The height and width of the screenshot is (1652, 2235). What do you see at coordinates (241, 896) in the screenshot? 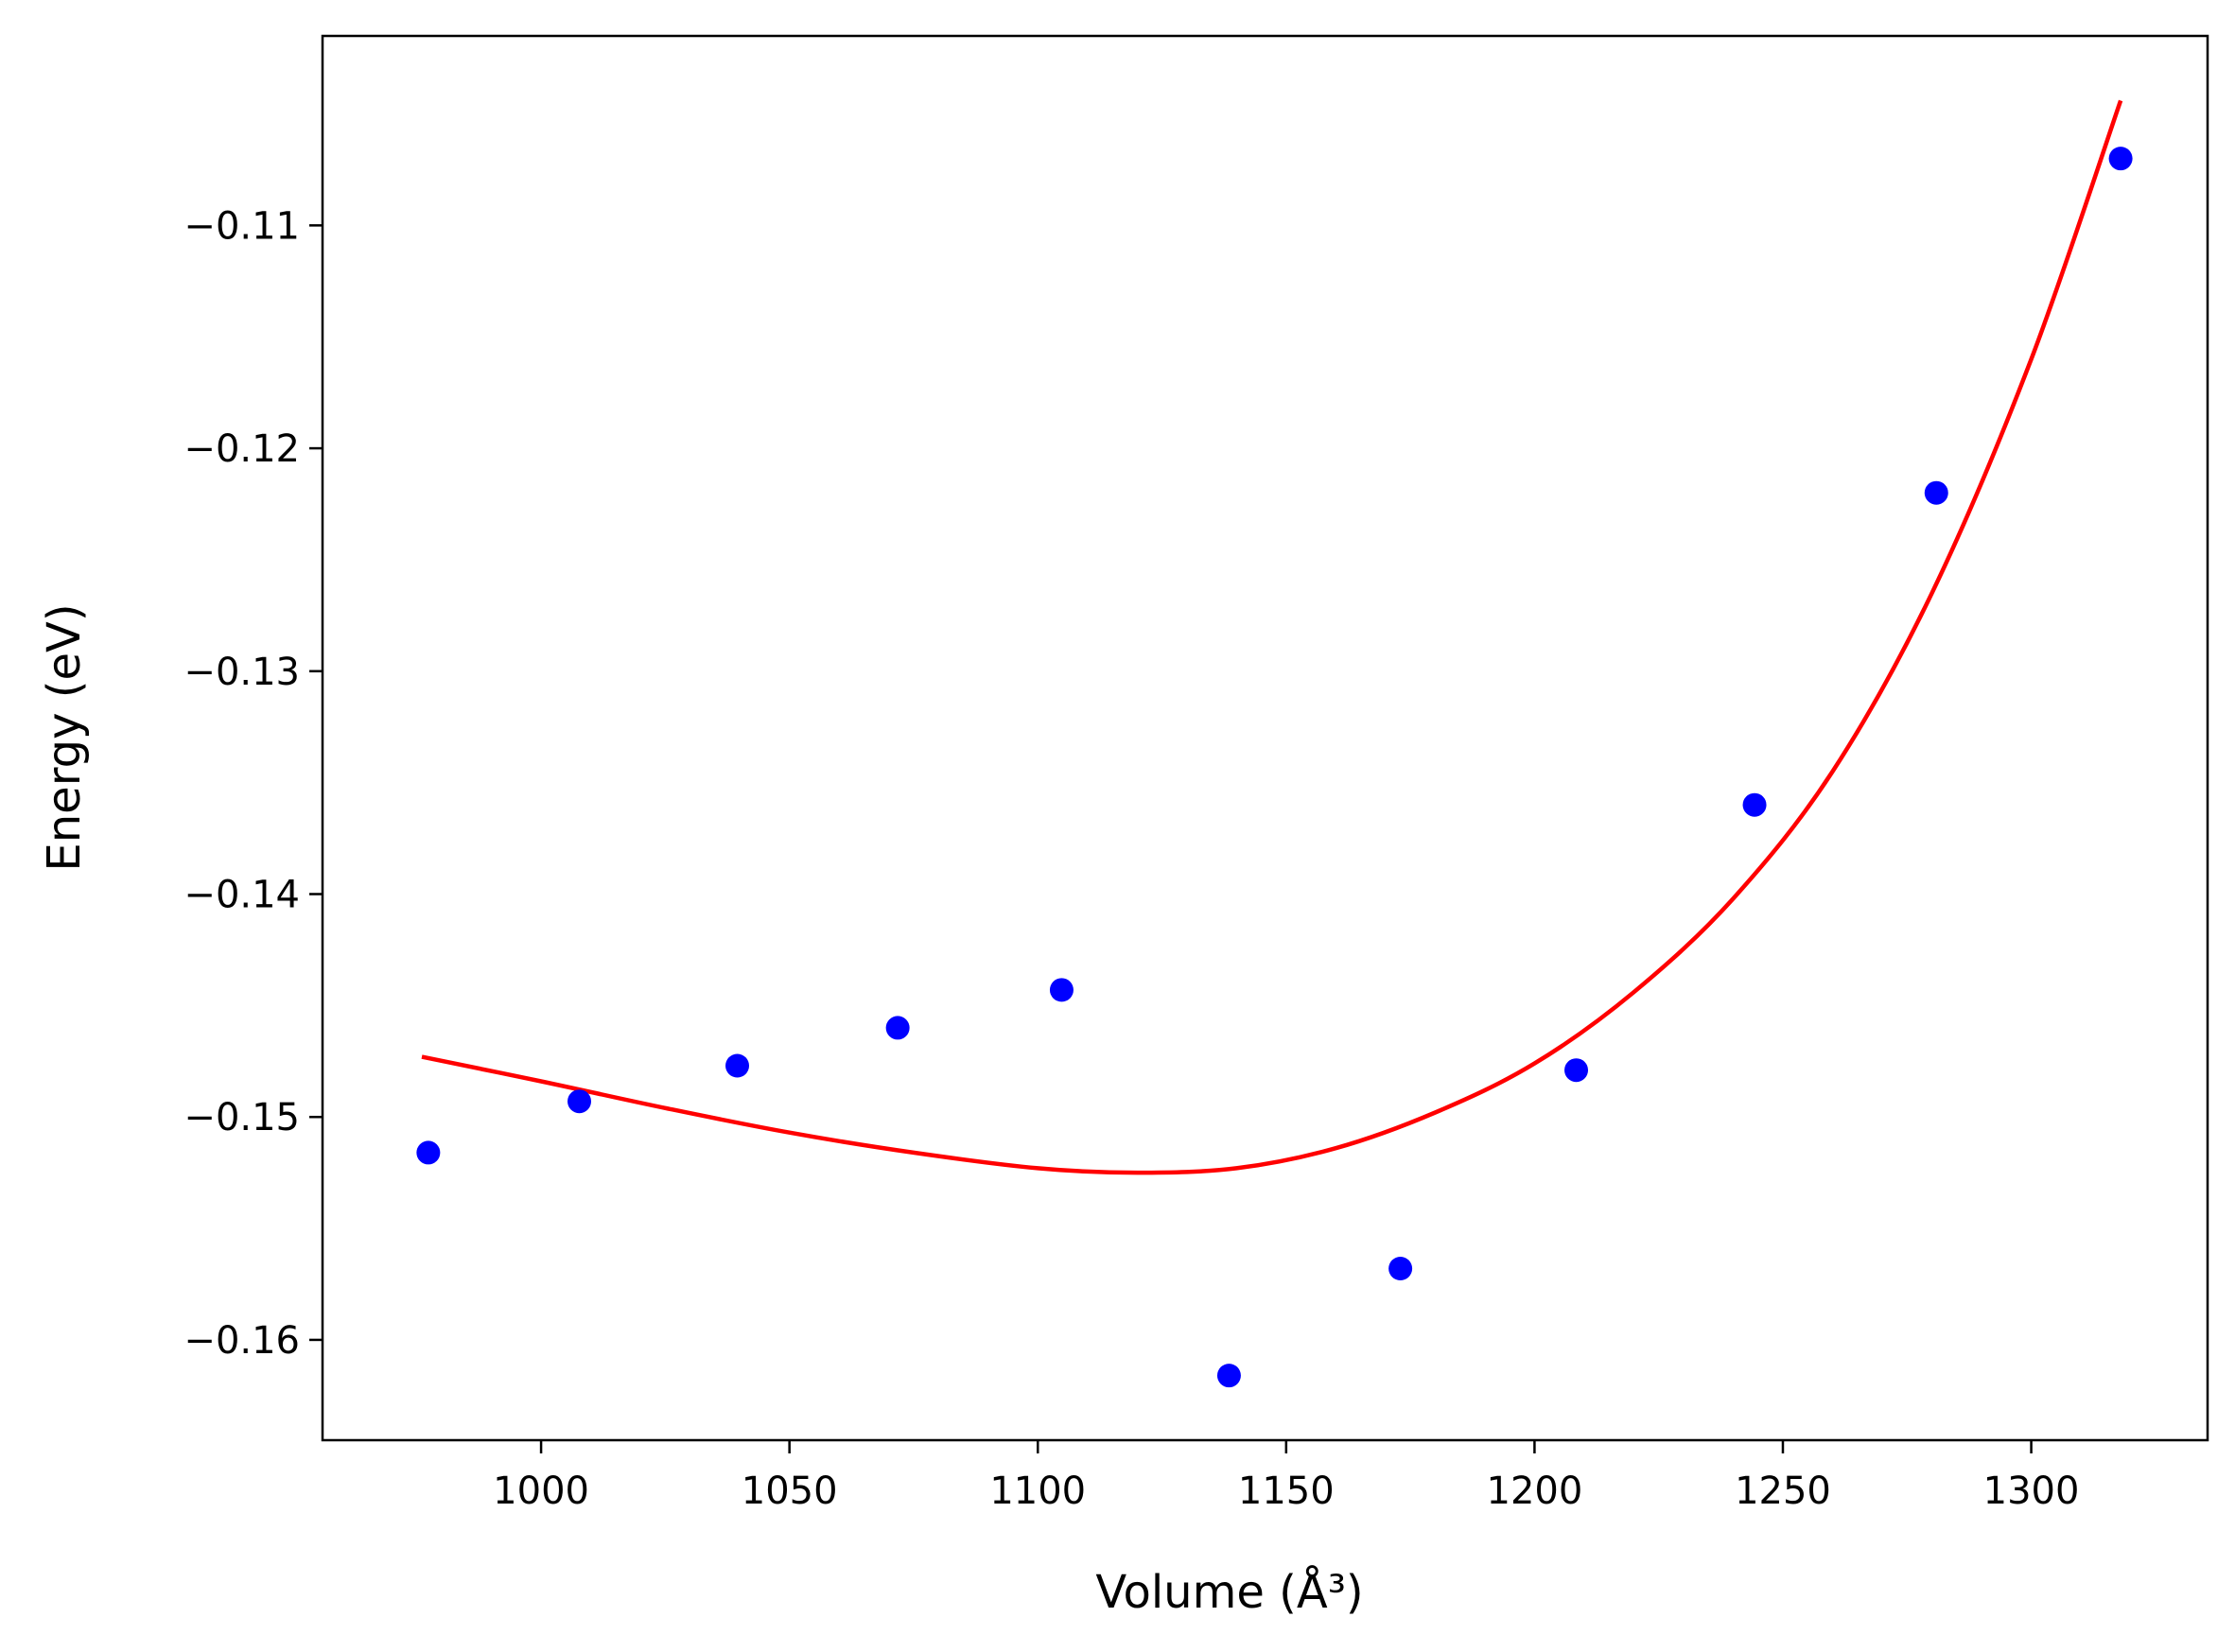
I see `y-tick-label: −0.14` at bounding box center [241, 896].